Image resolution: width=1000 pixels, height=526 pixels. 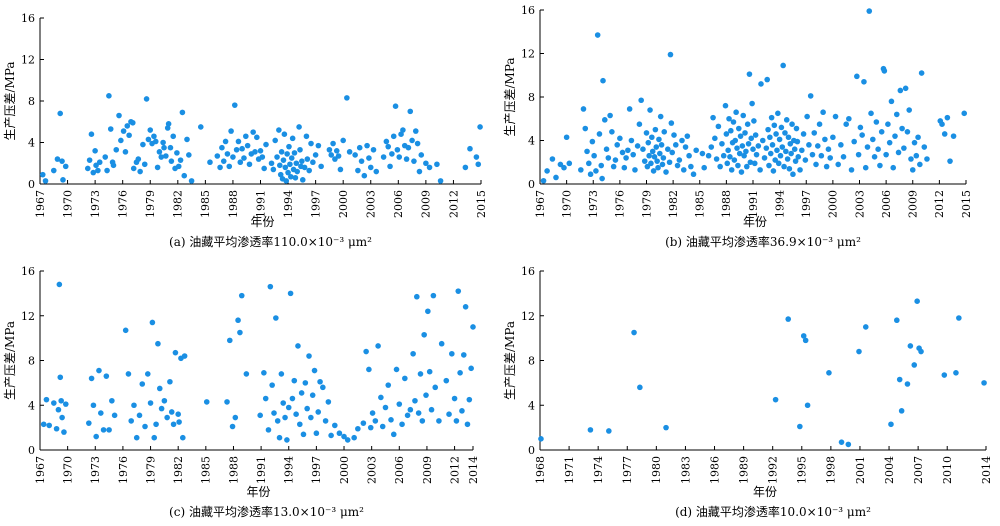 What do you see at coordinates (753, 204) in the screenshot?
I see `x-tick-label: 1991` at bounding box center [753, 204].